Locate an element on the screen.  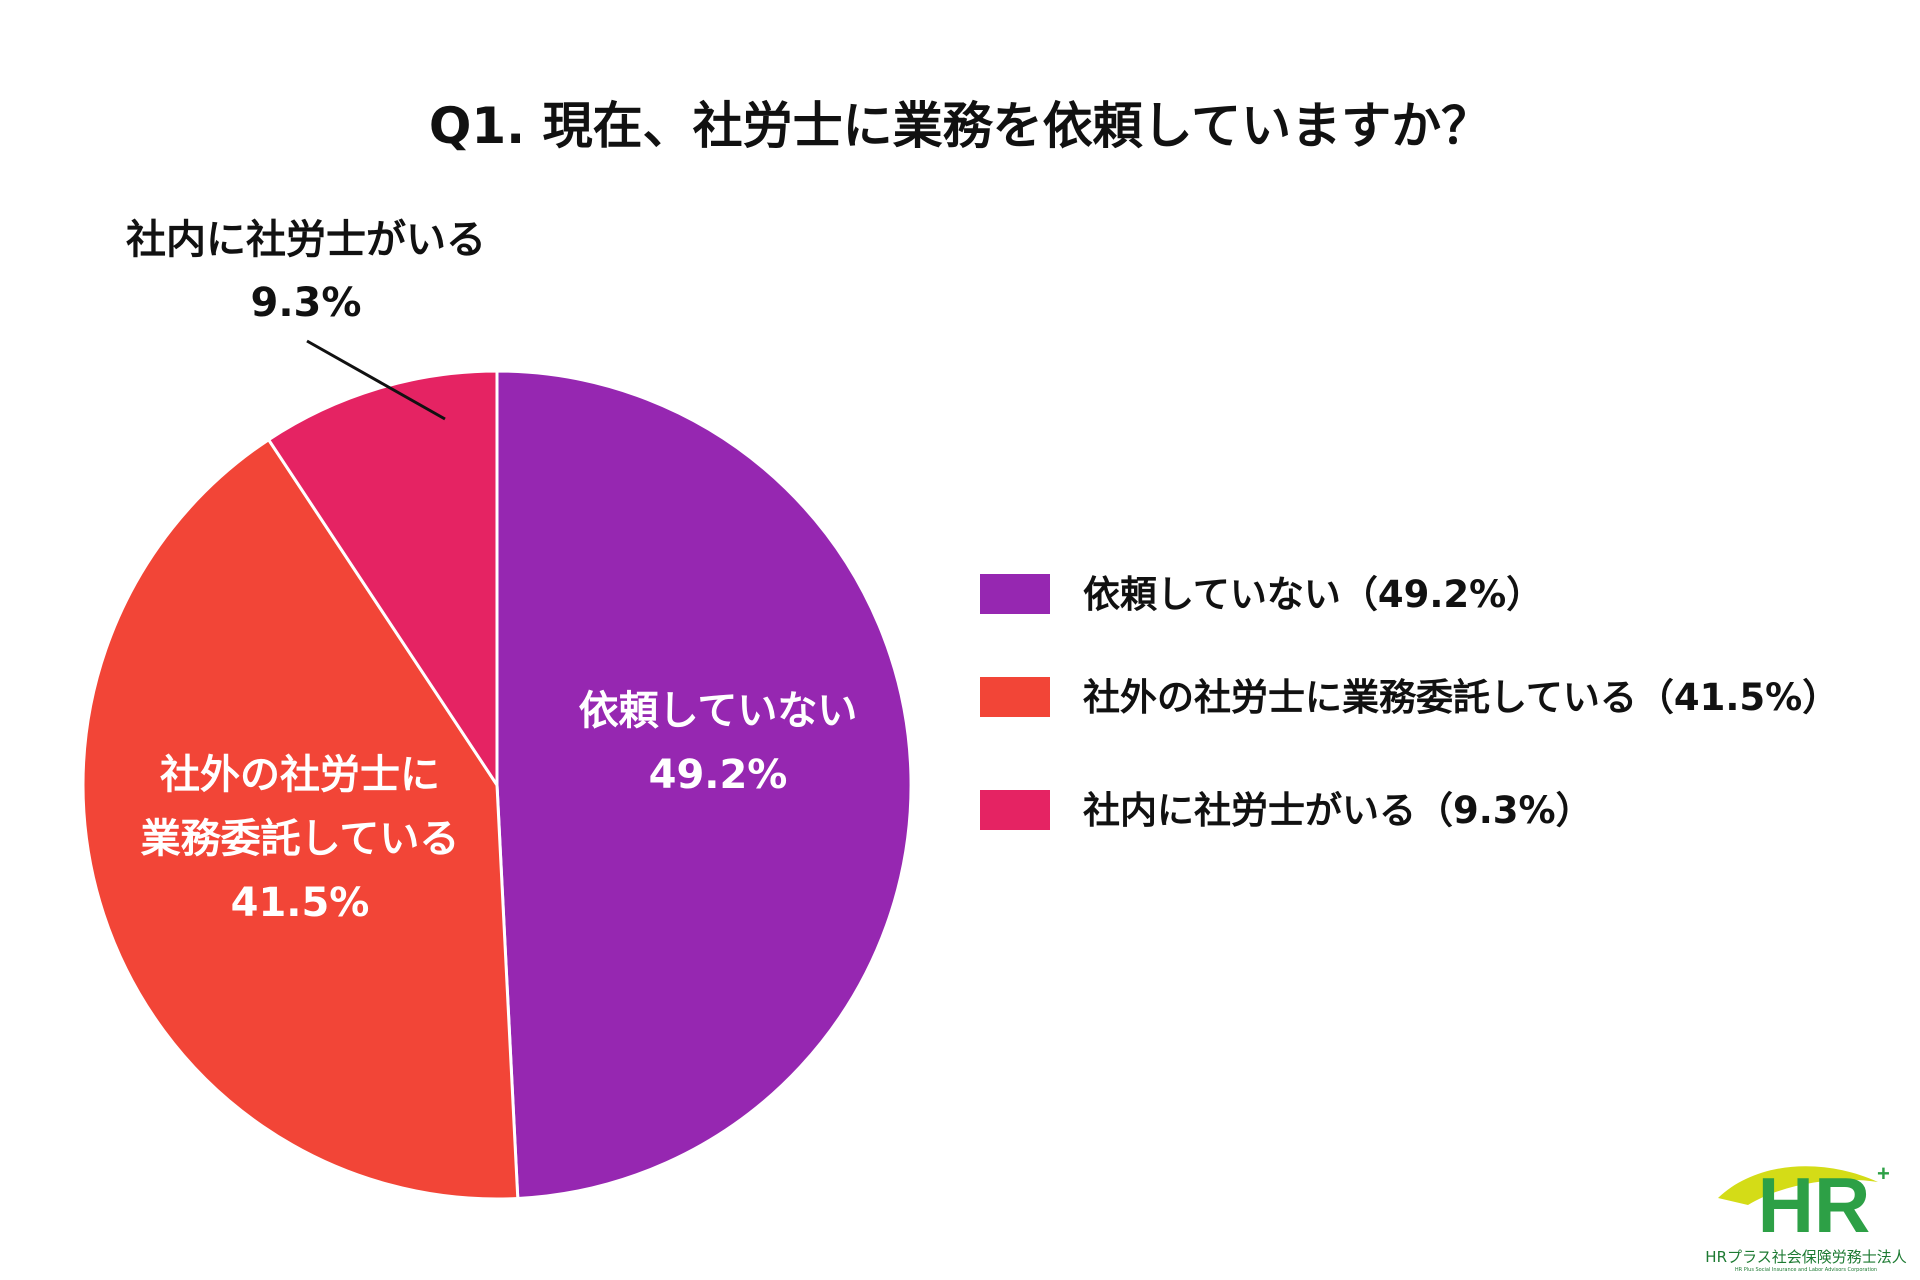
pie-slice-external is located at coordinates (300, 819).